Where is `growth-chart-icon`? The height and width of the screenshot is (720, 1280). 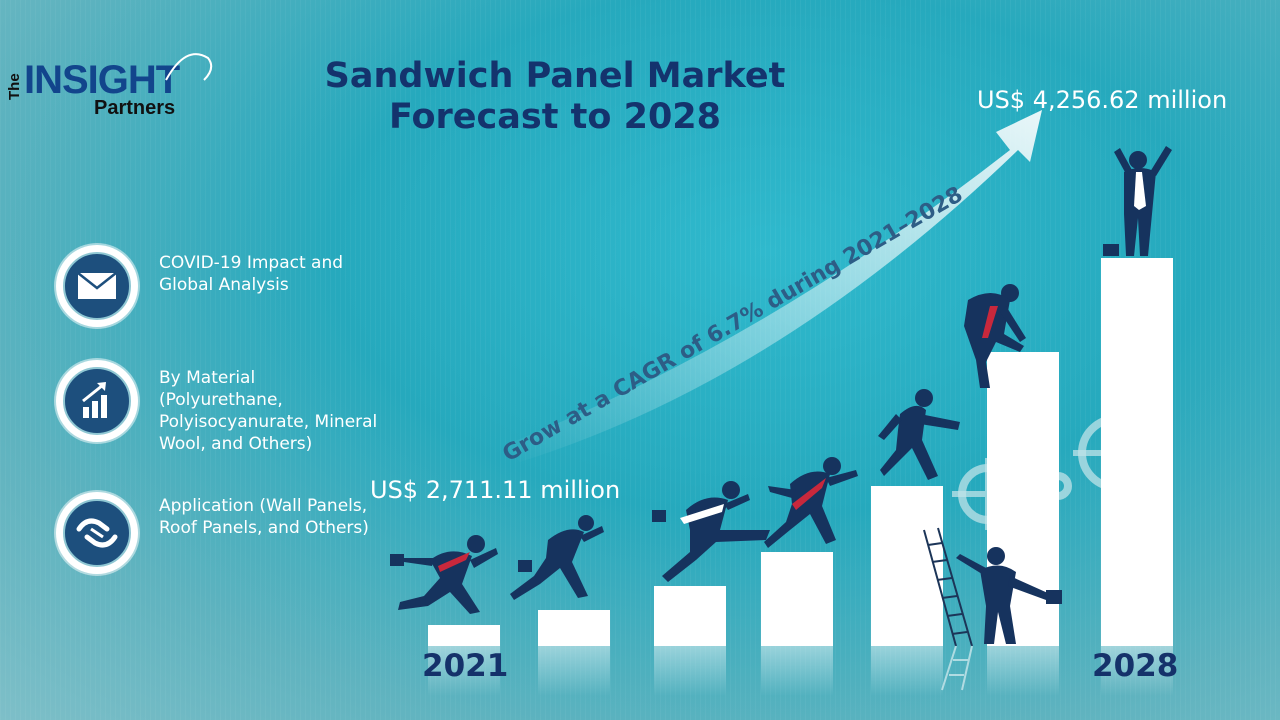 growth-chart-icon is located at coordinates (94, 400).